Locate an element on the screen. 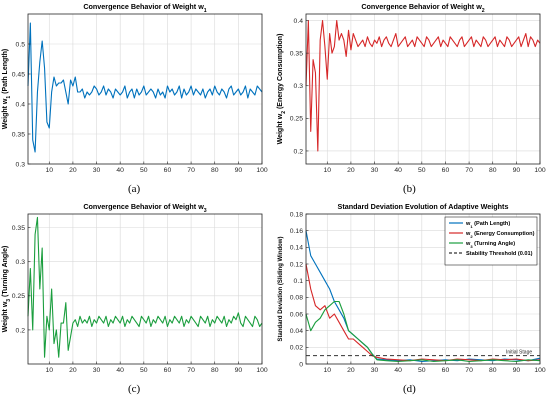 This screenshot has width=550, height=401. chart-title: Convergence Behavior of Weight w3 is located at coordinates (144, 208).